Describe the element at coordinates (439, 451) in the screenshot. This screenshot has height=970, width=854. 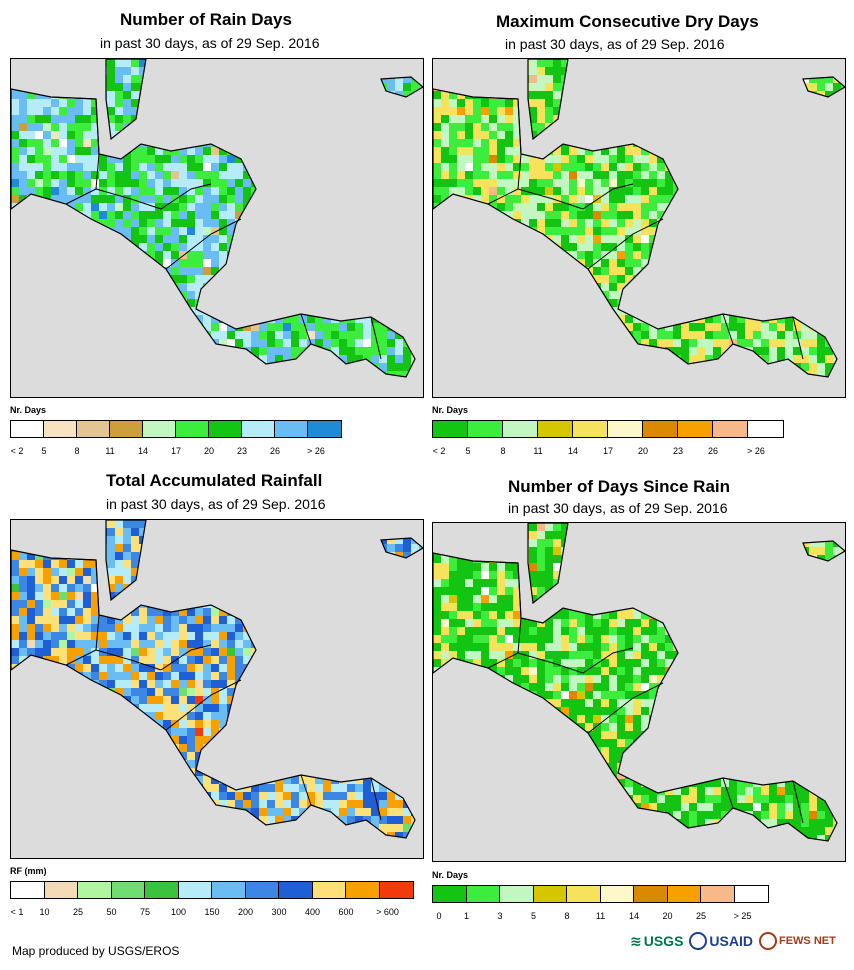
I see `legend-tick-label: < 2` at that location.